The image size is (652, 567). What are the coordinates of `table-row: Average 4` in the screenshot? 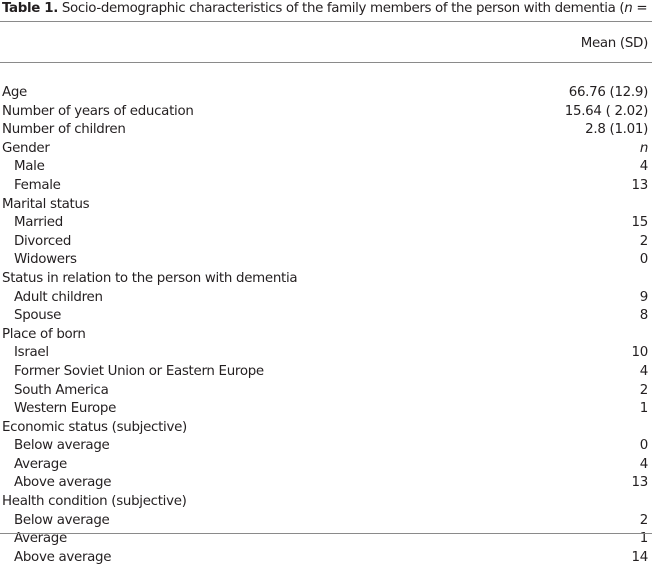 It's located at (326, 465).